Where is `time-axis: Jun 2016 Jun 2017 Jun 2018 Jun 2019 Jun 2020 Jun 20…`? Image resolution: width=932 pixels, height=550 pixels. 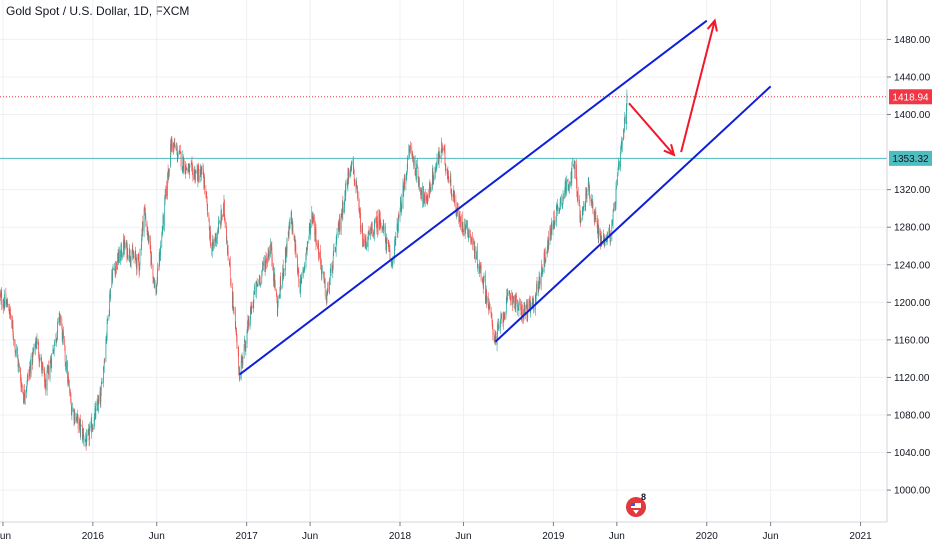
time-axis: Jun 2016 Jun 2017 Jun 2018 Jun 2019 Jun 2020 Jun 20… is located at coordinates (443, 531).